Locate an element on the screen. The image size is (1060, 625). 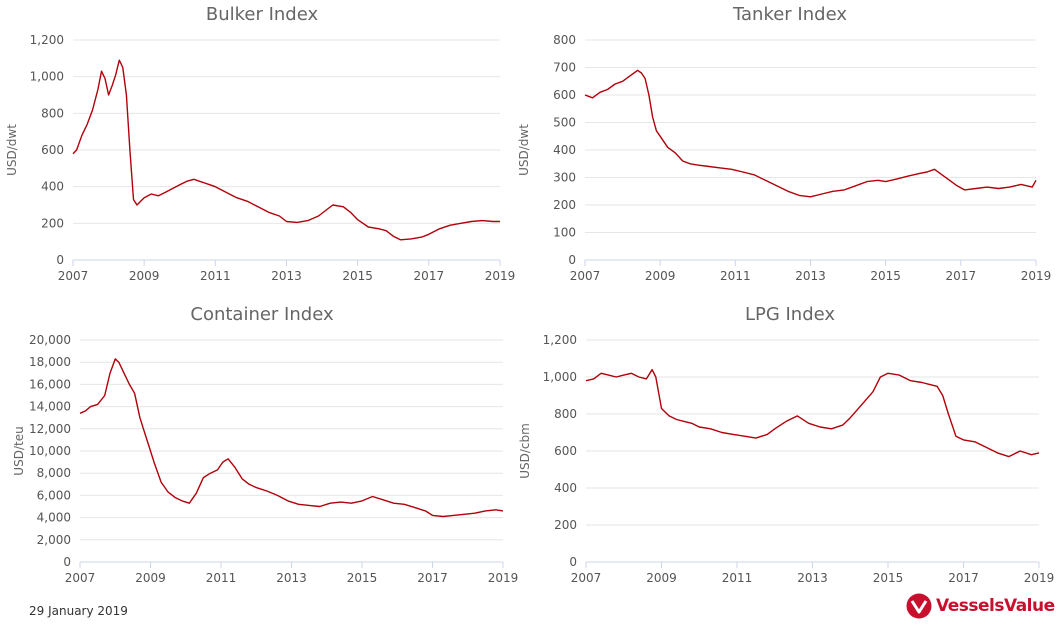
y-tick-label: 16,000 is located at coordinates (50, 384).